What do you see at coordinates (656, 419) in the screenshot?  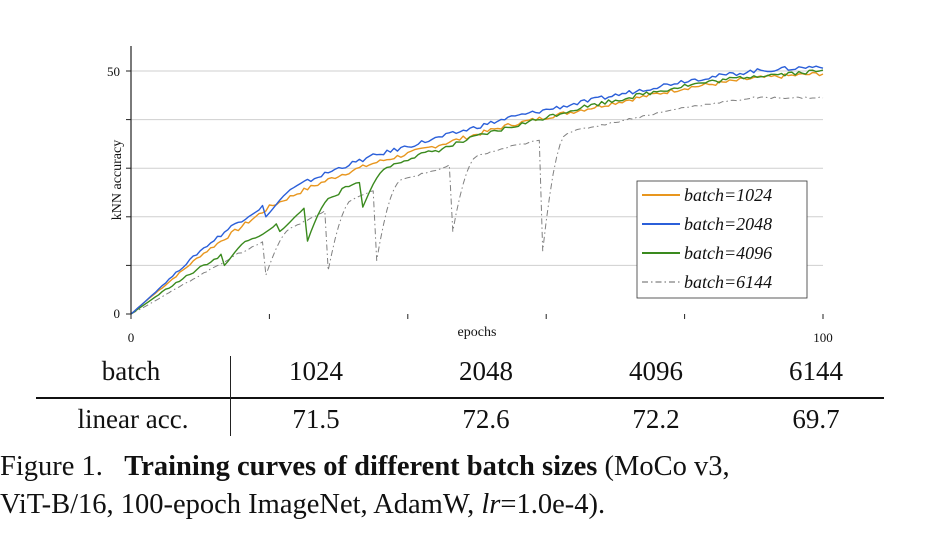 I see `table-cell: 72.2` at bounding box center [656, 419].